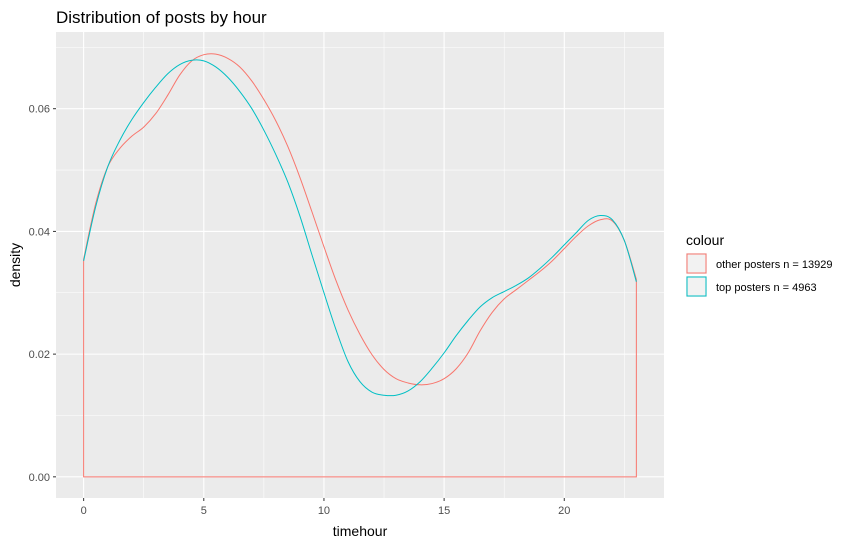  Describe the element at coordinates (444, 511) in the screenshot. I see `x-tick-label: 15` at that location.